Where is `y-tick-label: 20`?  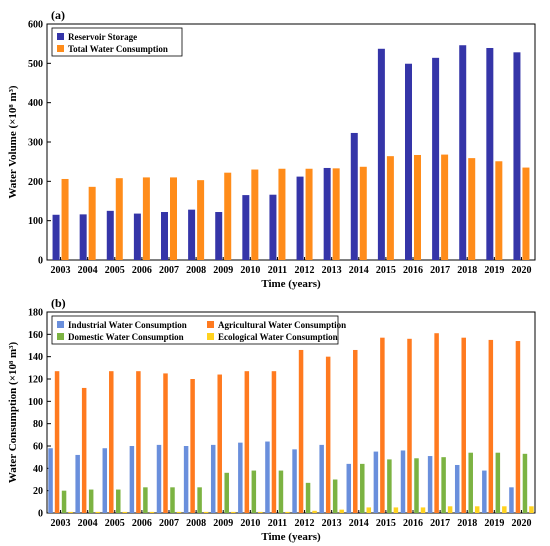 y-tick-label: 20 is located at coordinates (38, 491).